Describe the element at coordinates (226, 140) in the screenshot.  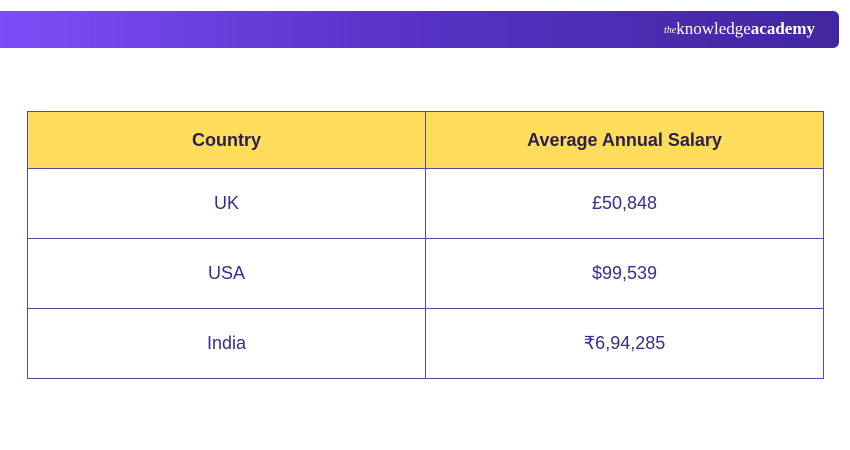
I see `header-country: Country` at that location.